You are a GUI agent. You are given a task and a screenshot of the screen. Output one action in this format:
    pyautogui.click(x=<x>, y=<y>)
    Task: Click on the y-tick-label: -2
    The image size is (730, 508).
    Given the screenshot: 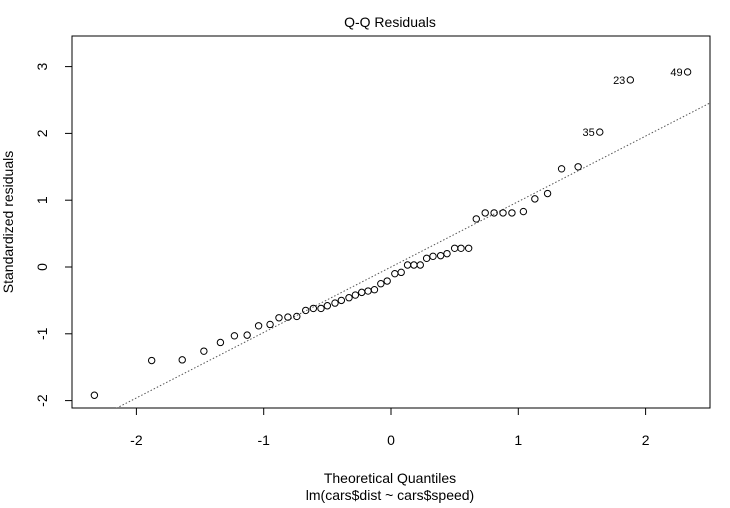 What is the action you would take?
    pyautogui.click(x=42, y=400)
    